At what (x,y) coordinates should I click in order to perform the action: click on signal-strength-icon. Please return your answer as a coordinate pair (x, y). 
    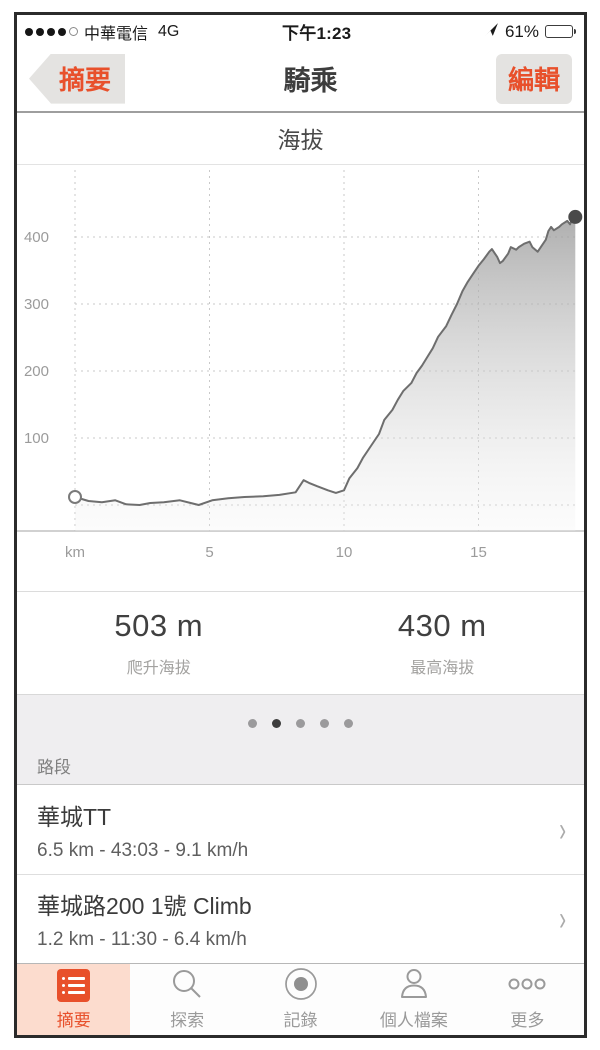
    Looking at the image, I should click on (51, 32).